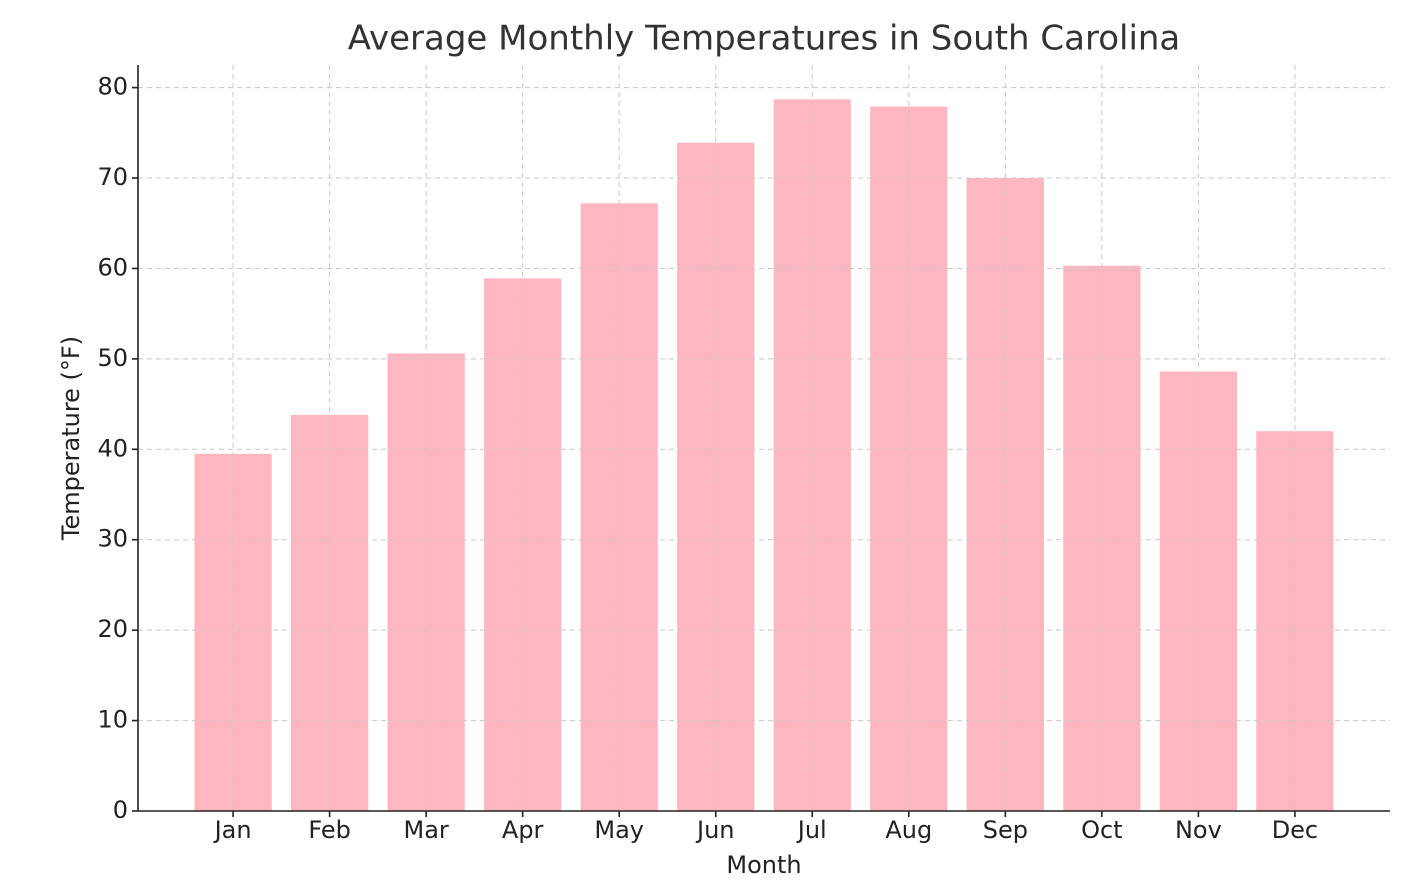 The image size is (1416, 892). I want to click on y-tick-label: 80, so click(112, 87).